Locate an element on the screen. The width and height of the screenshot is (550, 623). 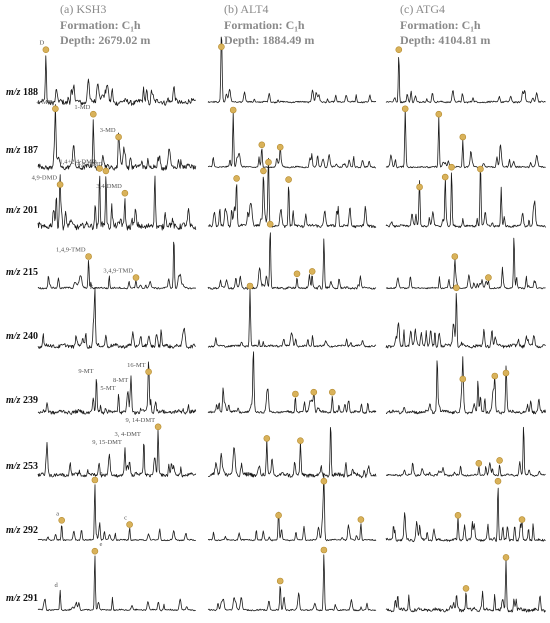
panel-header: (c) ATG4 is located at coordinates (422, 9).